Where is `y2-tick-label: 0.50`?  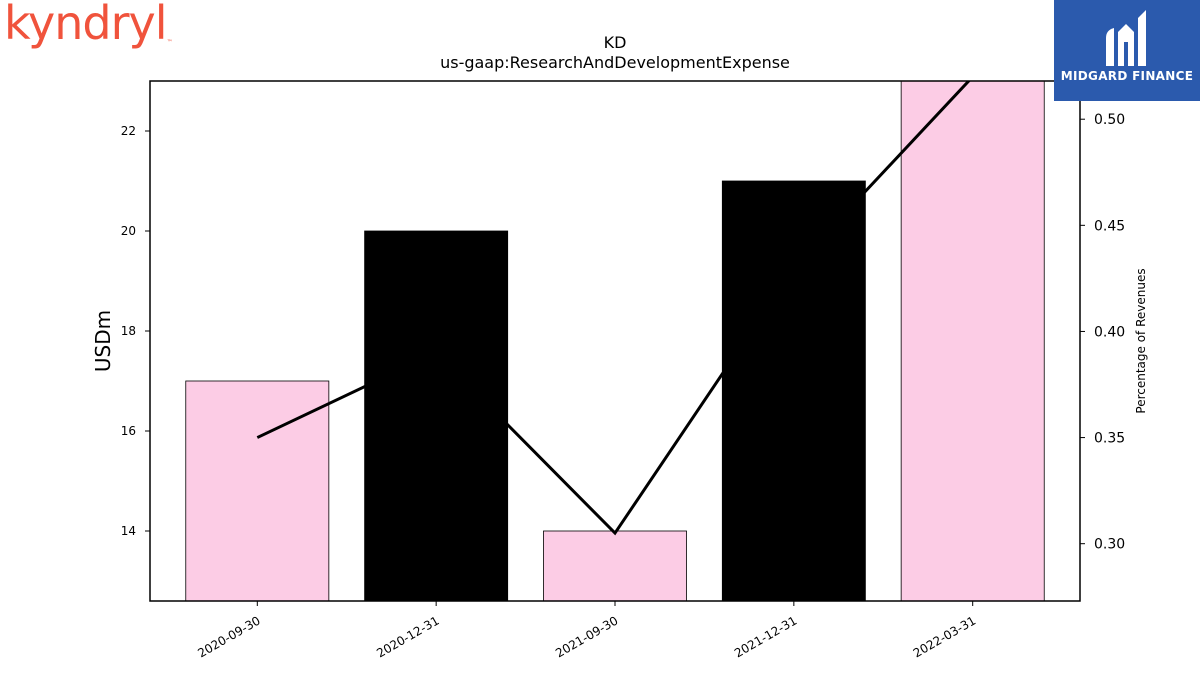
y2-tick-label: 0.50 is located at coordinates (1109, 120).